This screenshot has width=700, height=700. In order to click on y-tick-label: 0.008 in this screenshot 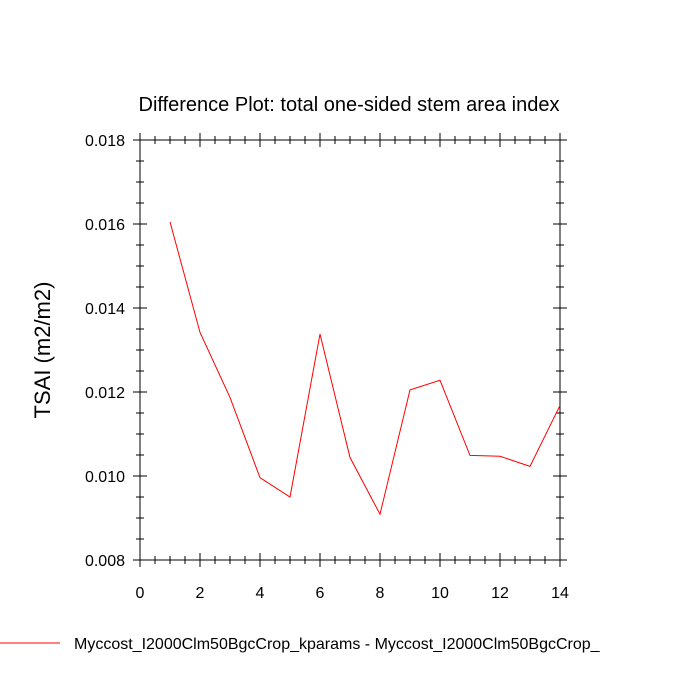, I will do `click(105, 561)`.